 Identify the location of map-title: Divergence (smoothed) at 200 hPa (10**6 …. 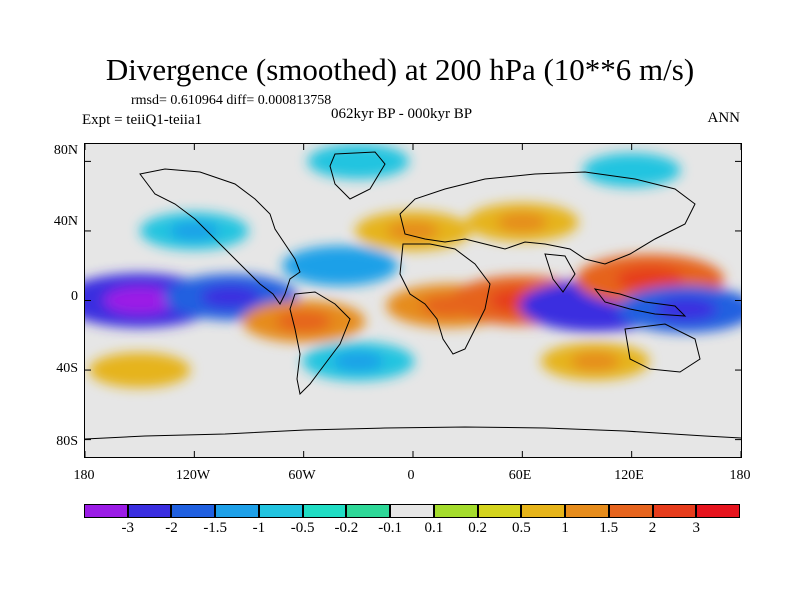
(400, 69).